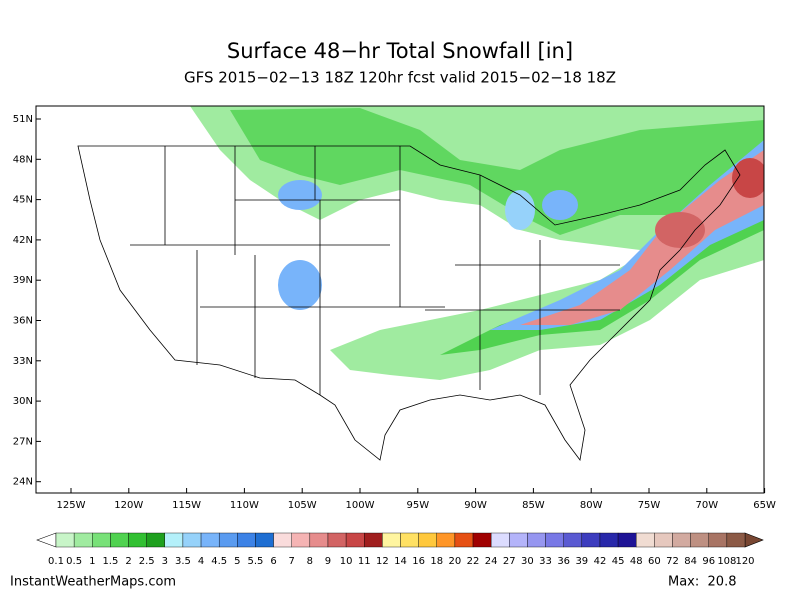 Image resolution: width=800 pixels, height=600 pixels. Describe the element at coordinates (128, 505) in the screenshot. I see `lon-label: 120W` at that location.